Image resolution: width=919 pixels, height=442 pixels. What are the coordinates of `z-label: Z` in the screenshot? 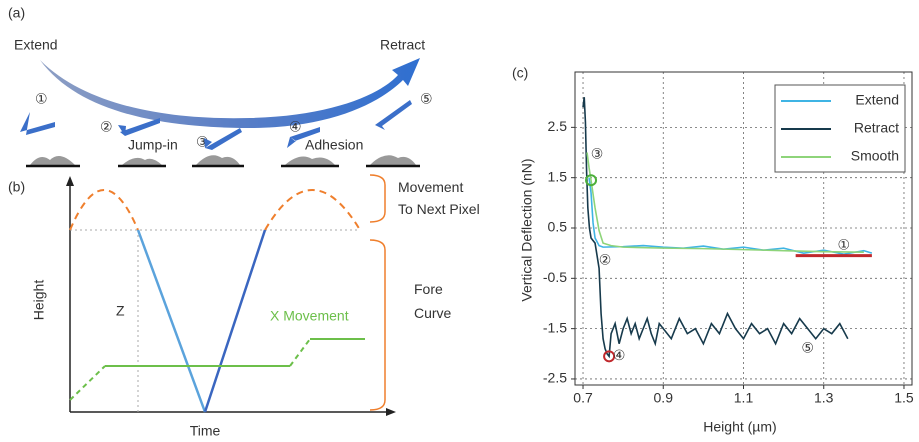 It's located at (120, 311).